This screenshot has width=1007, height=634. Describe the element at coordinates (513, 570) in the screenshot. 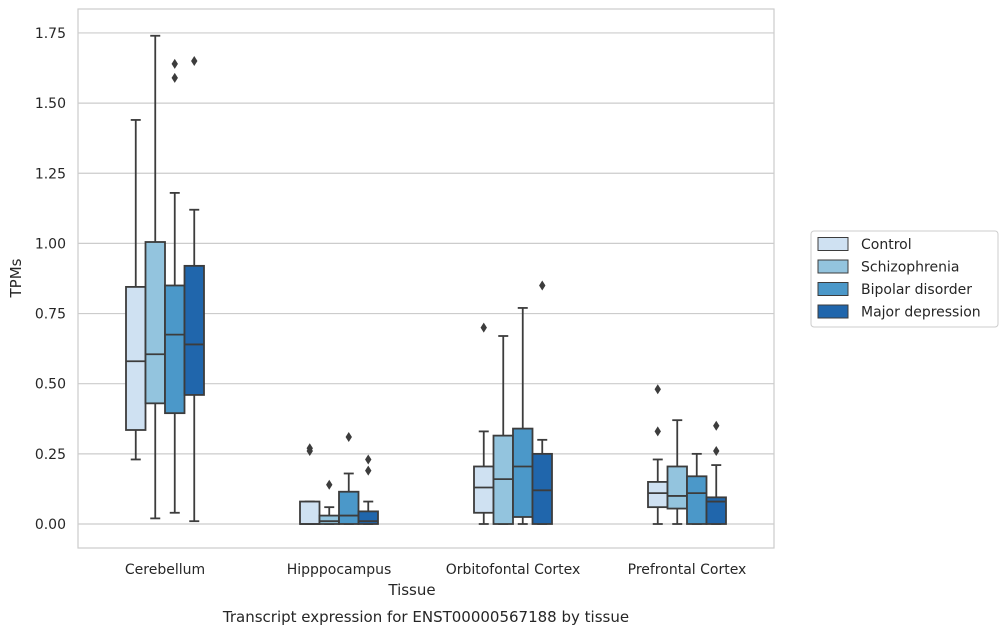

I see `x-tick-label: Orbitofontal Cortex` at that location.